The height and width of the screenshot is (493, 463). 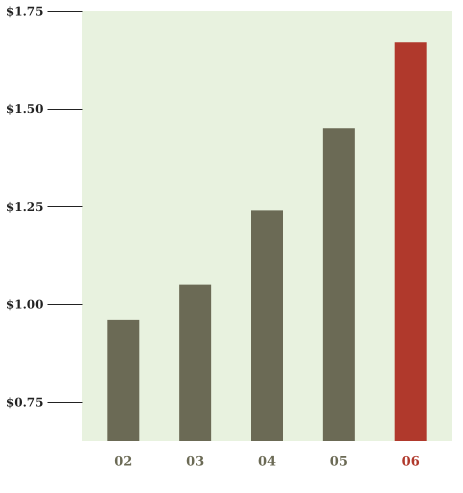 I want to click on y-tick-label: $1.75, so click(x=25, y=11).